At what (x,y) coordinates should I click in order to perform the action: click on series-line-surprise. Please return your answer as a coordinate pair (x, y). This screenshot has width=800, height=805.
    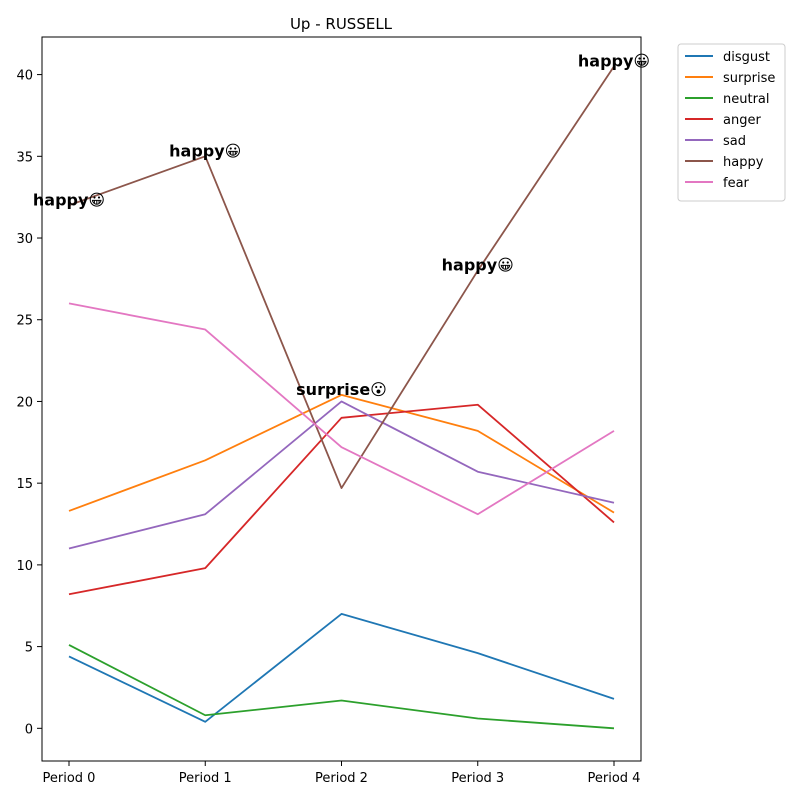
    Looking at the image, I should click on (341, 454).